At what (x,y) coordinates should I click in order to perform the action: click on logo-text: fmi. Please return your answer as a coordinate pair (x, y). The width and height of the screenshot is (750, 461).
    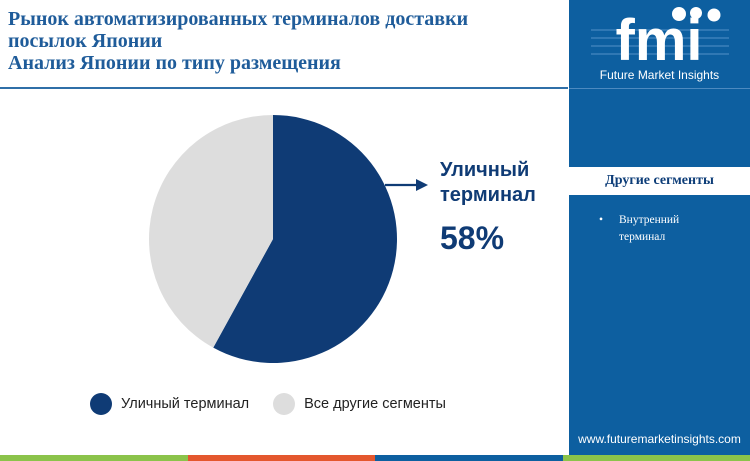
    Looking at the image, I should click on (659, 38).